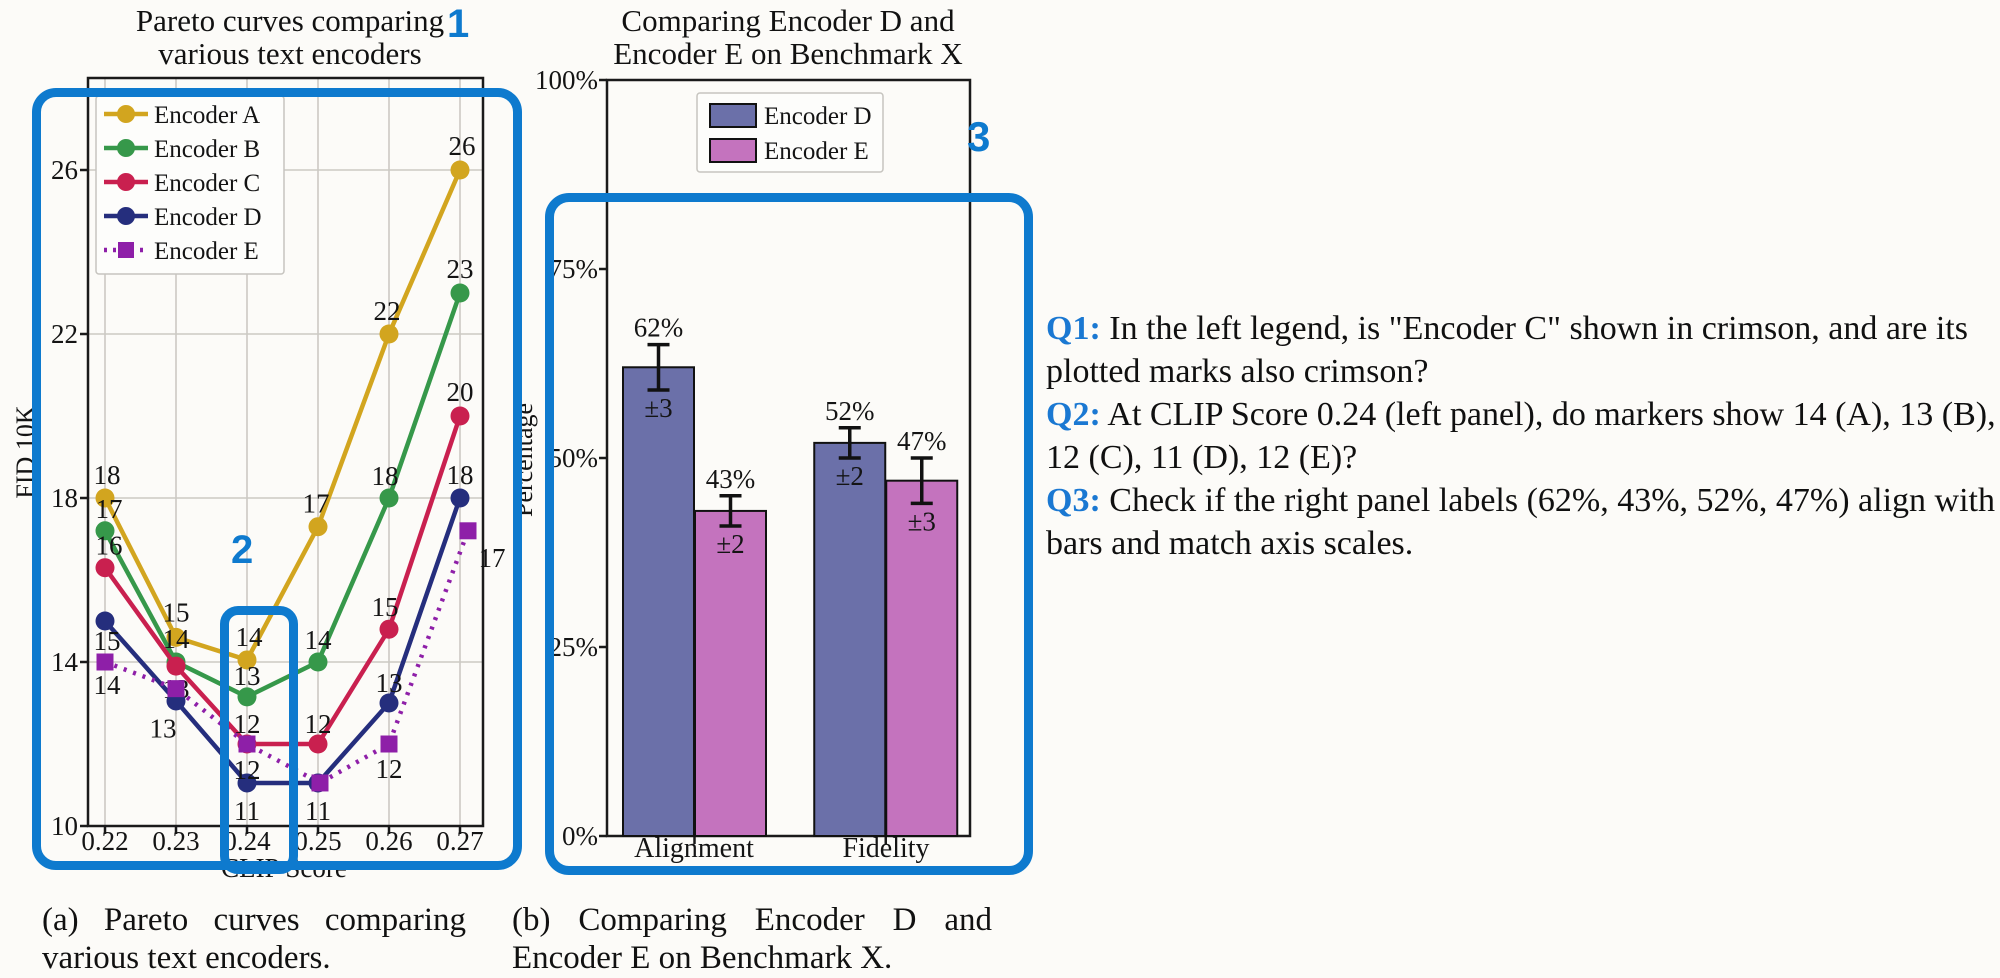  What do you see at coordinates (850, 411) in the screenshot?
I see `svg-text: 52%` at bounding box center [850, 411].